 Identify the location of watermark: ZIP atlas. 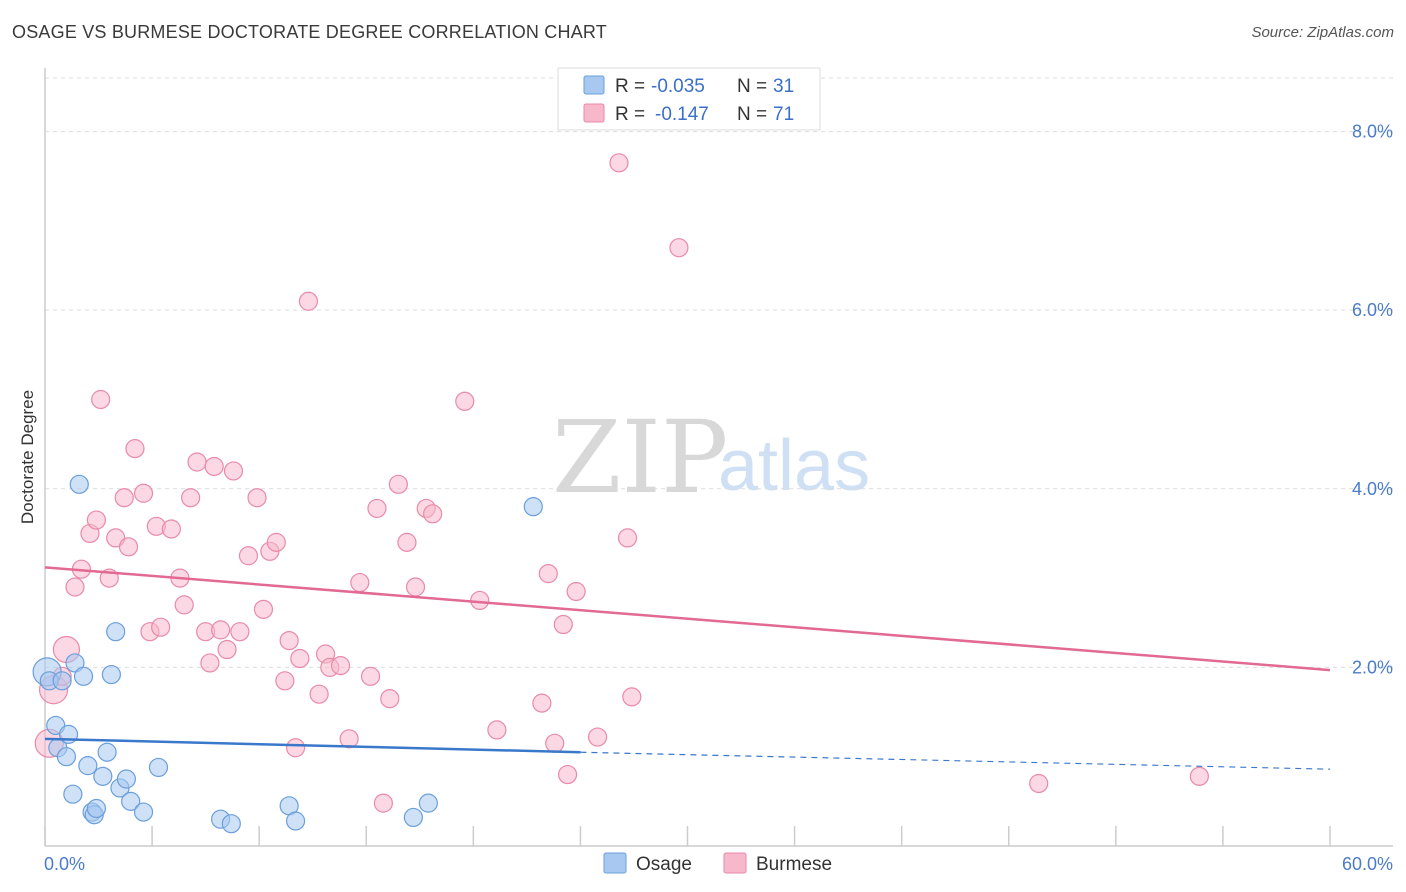
(711, 457).